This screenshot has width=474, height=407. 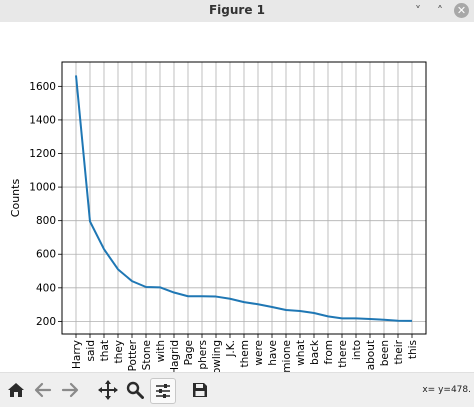 What do you see at coordinates (43, 390) in the screenshot?
I see `back-arrow-icon` at bounding box center [43, 390].